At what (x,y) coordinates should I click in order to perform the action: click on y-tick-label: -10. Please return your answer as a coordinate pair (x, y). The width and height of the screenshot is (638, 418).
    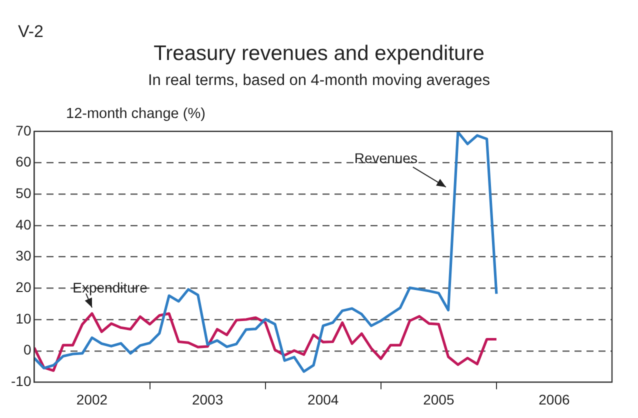
    Looking at the image, I should click on (21, 381).